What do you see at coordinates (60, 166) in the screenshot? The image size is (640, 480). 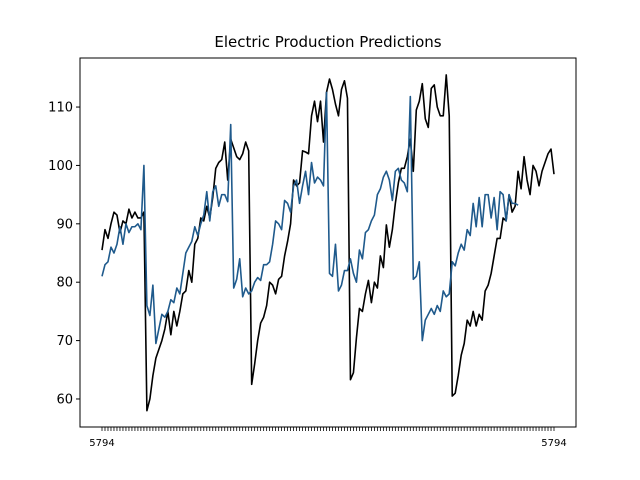 I see `y-tick-label: 100` at bounding box center [60, 166].